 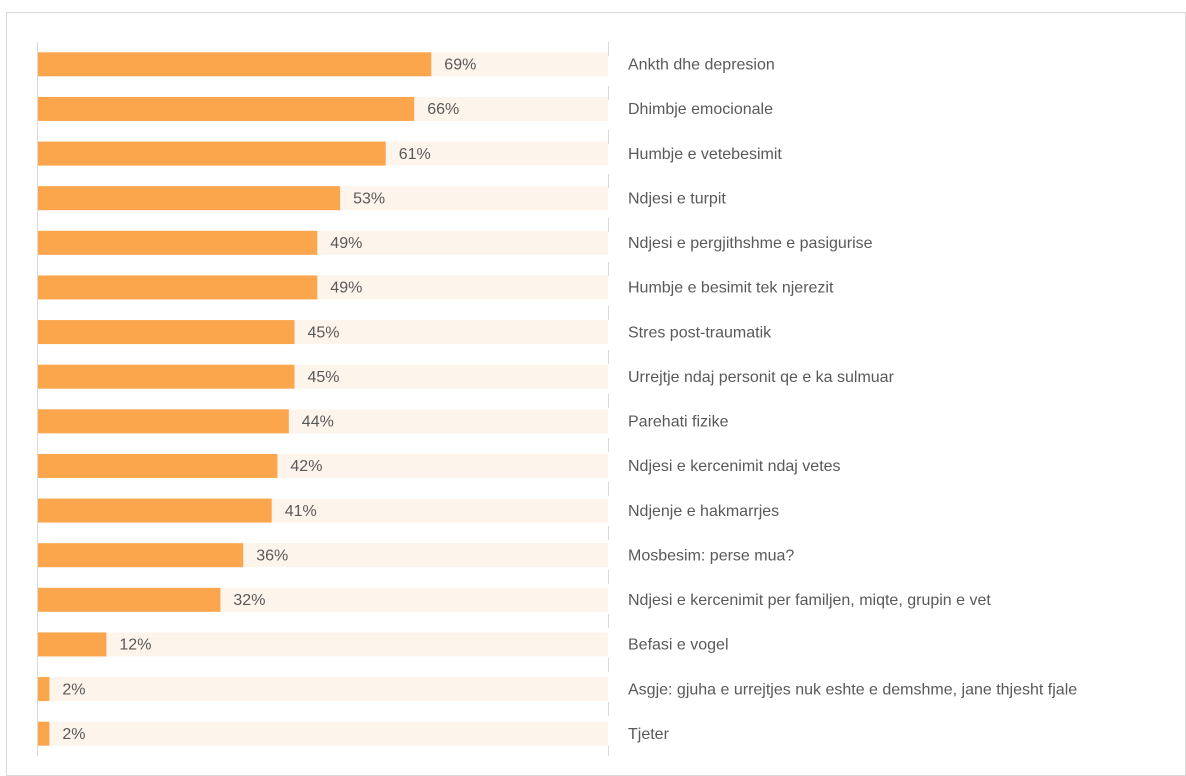 What do you see at coordinates (443, 109) in the screenshot?
I see `value-label: 66%` at bounding box center [443, 109].